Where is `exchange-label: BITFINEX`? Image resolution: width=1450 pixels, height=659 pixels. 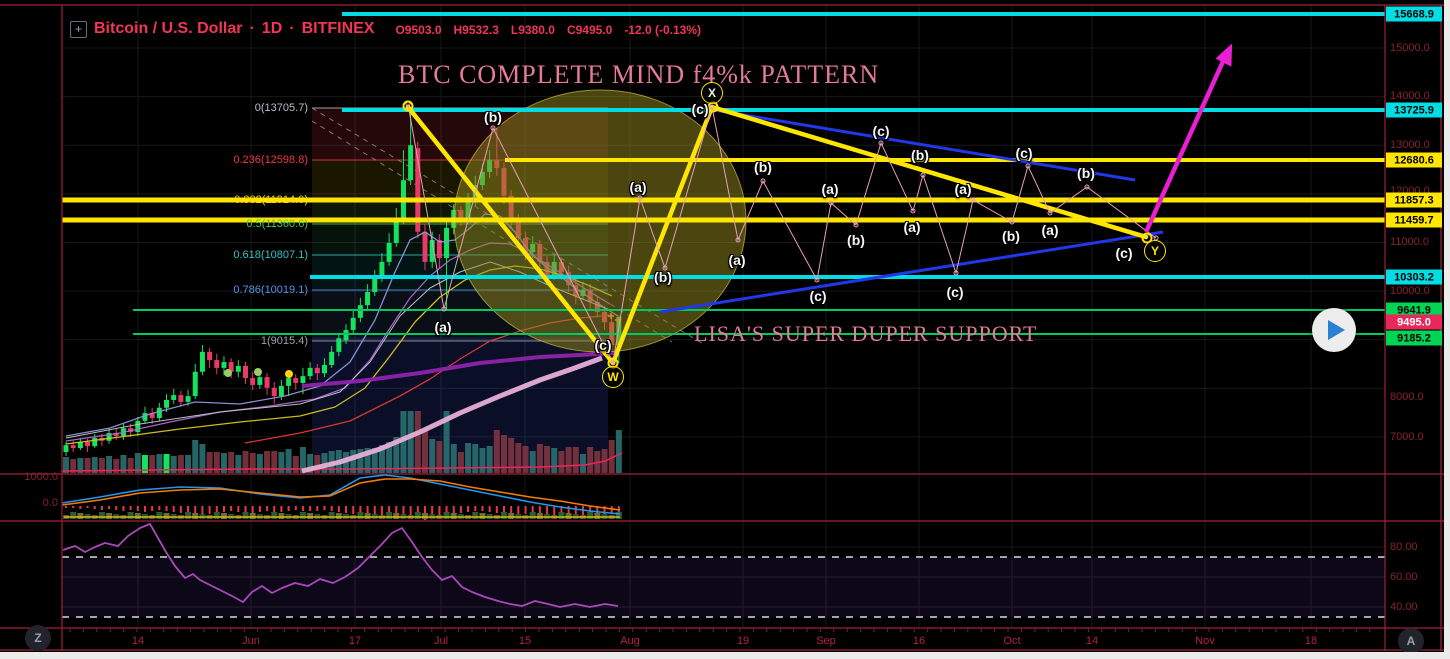
exchange-label: BITFINEX is located at coordinates (338, 28).